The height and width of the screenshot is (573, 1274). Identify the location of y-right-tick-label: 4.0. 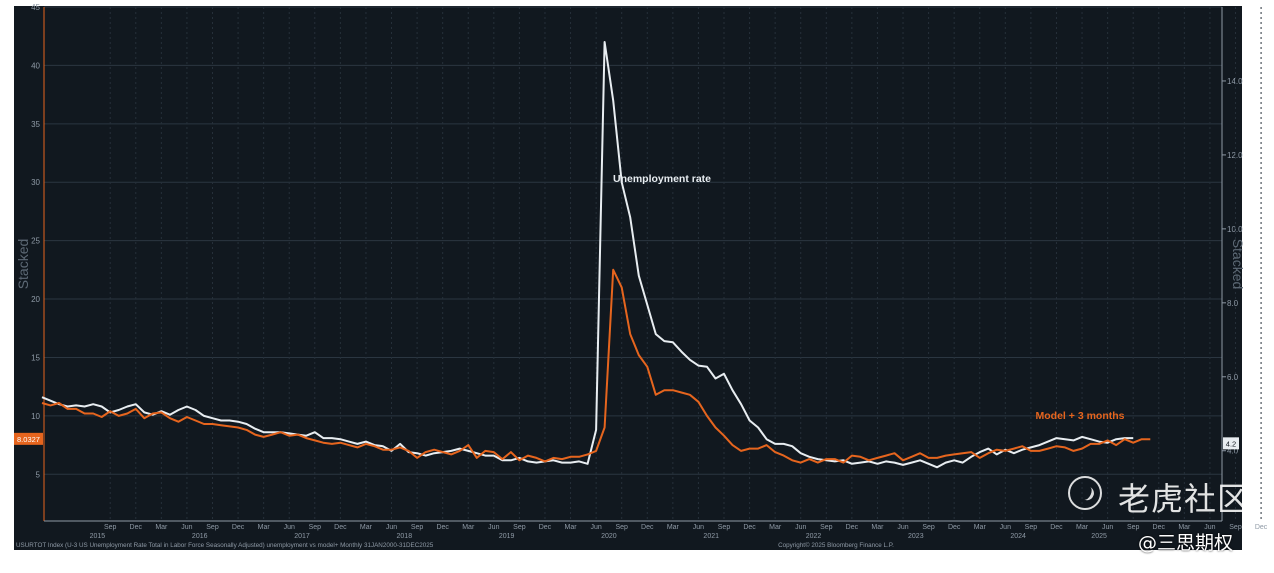
(1233, 451).